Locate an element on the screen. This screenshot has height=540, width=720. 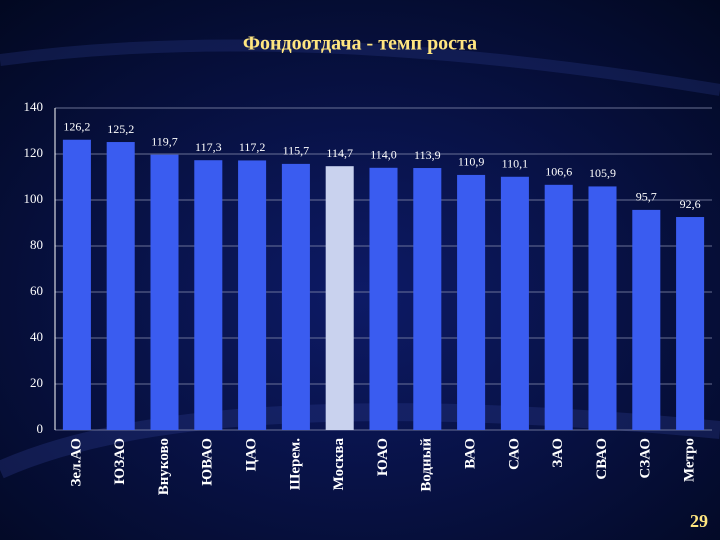
y-tick-label: 60 is located at coordinates (36, 290).